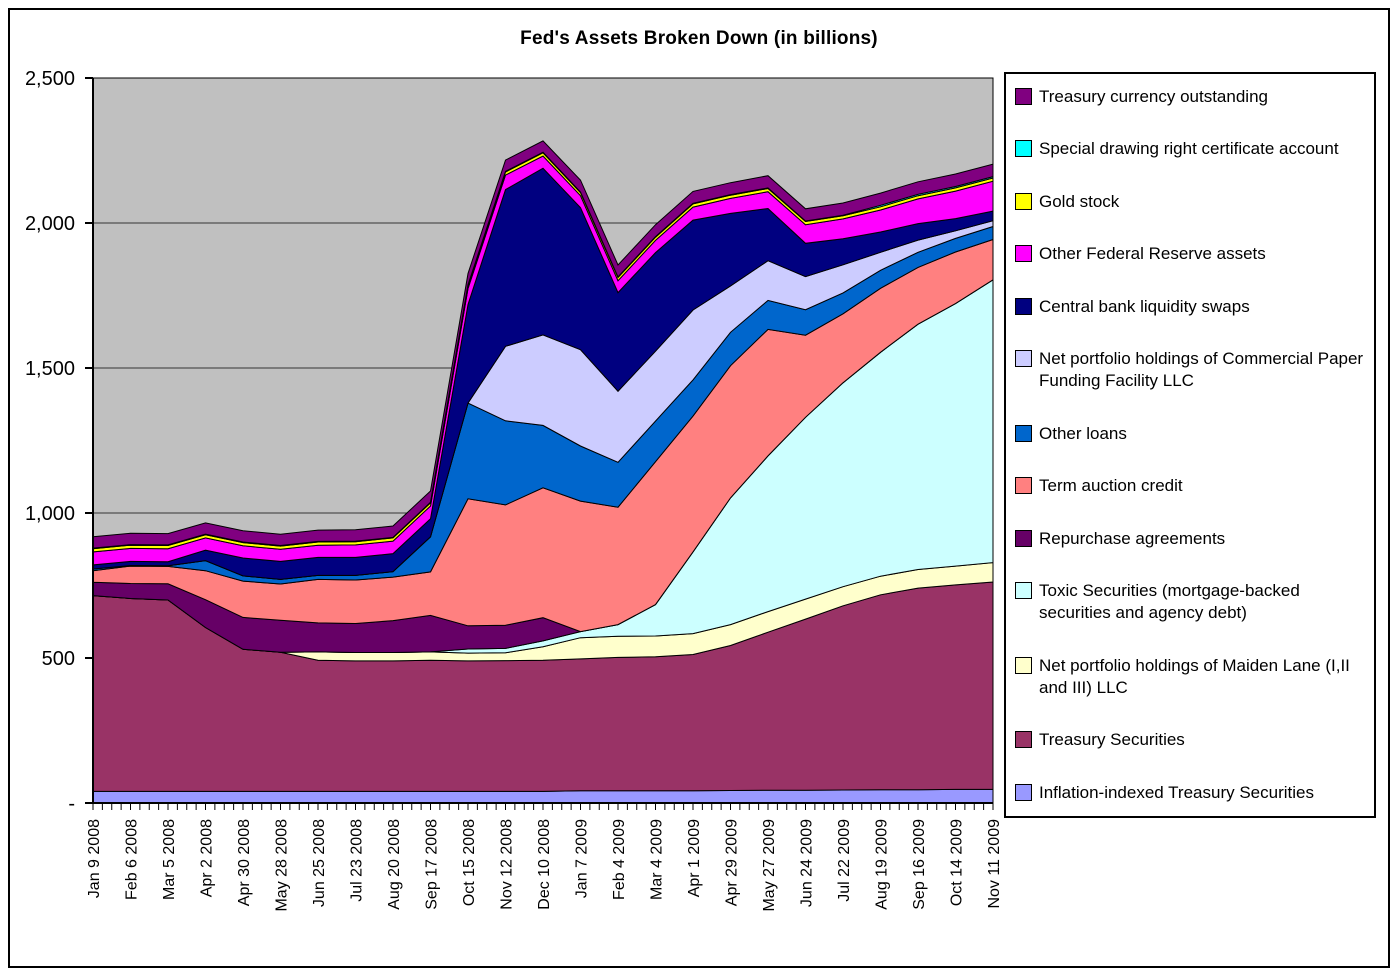 The image size is (1398, 976). Describe the element at coordinates (507, 864) in the screenshot. I see `x-tick-label-nov-12-2008: Nov 12 2008` at that location.